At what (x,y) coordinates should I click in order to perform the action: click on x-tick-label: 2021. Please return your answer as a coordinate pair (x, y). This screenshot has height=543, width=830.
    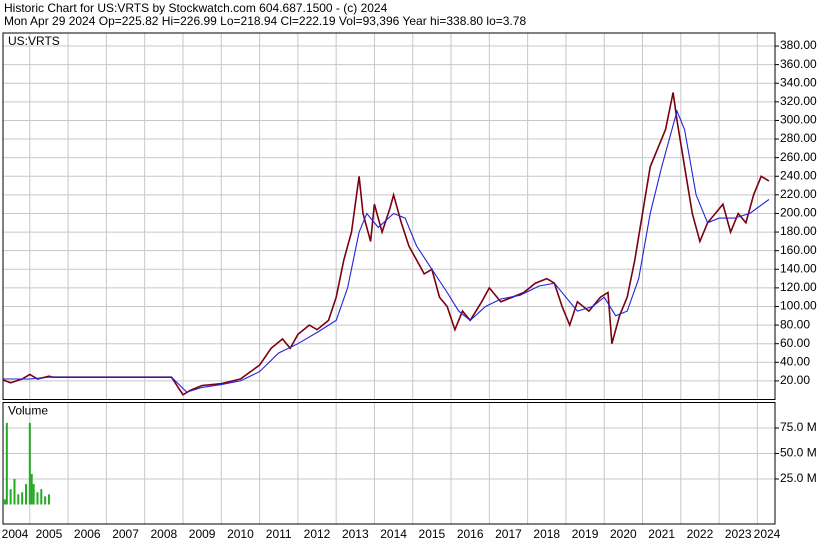
    Looking at the image, I should click on (661, 534).